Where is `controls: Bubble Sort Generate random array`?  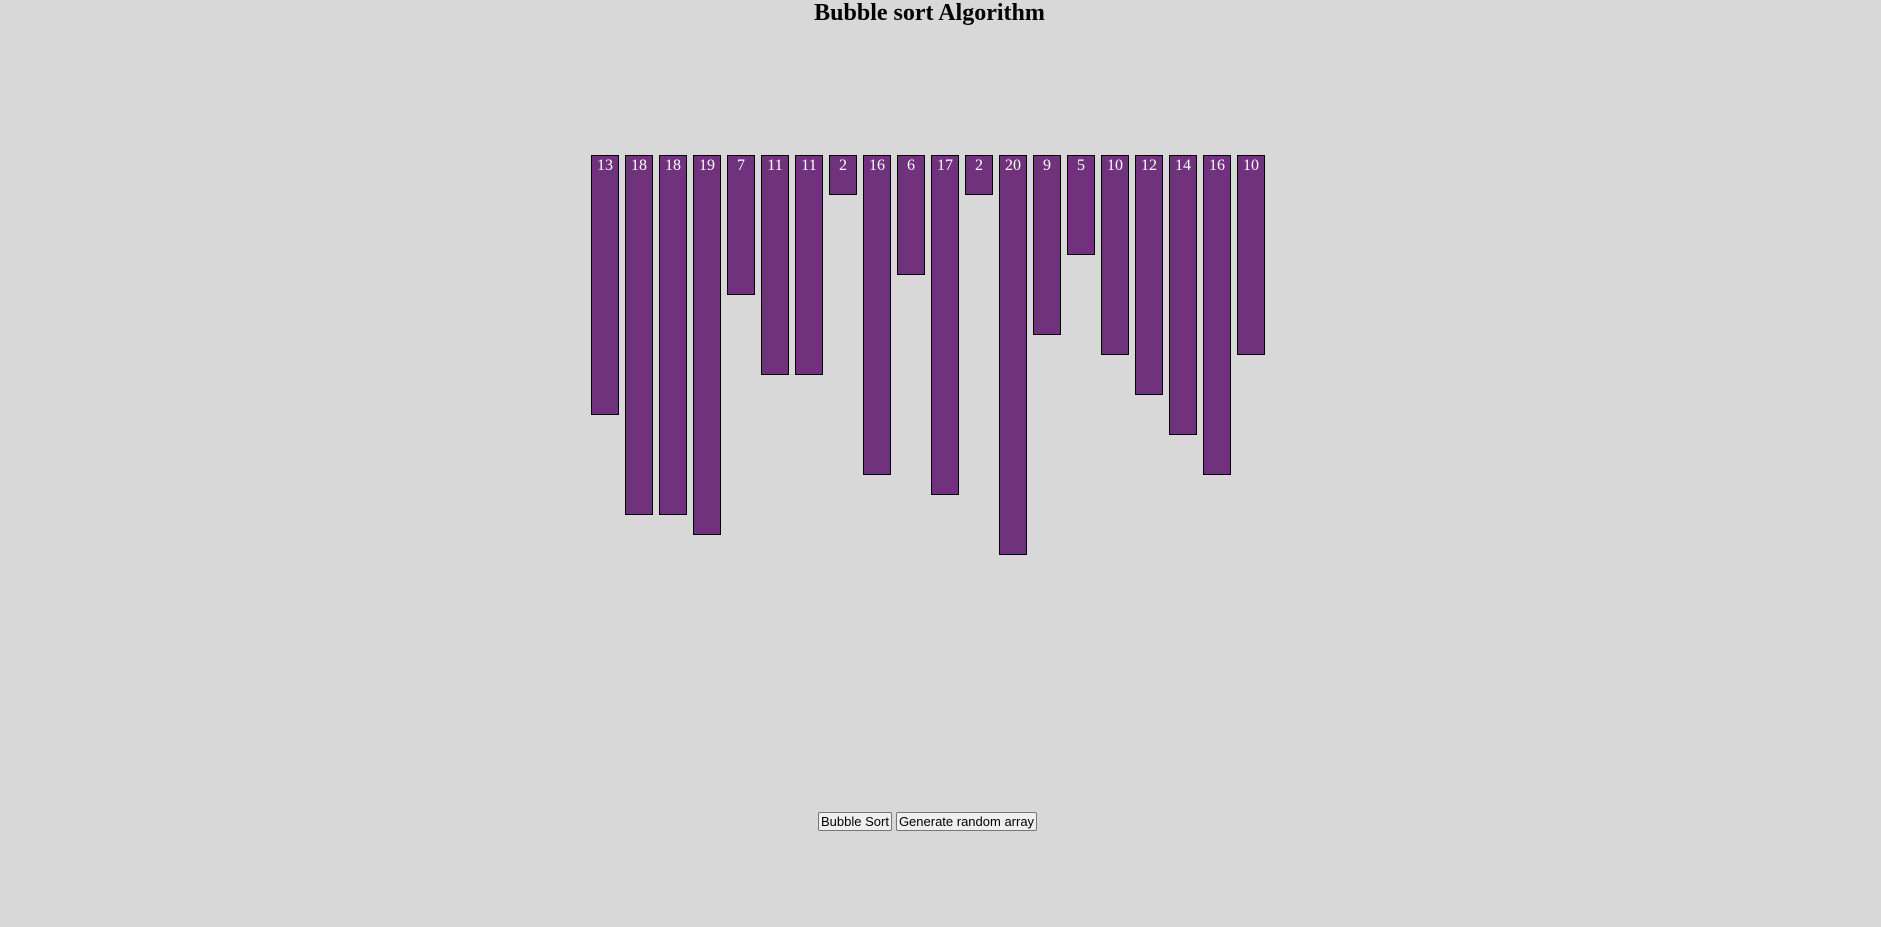
controls: Bubble Sort Generate random array is located at coordinates (928, 821).